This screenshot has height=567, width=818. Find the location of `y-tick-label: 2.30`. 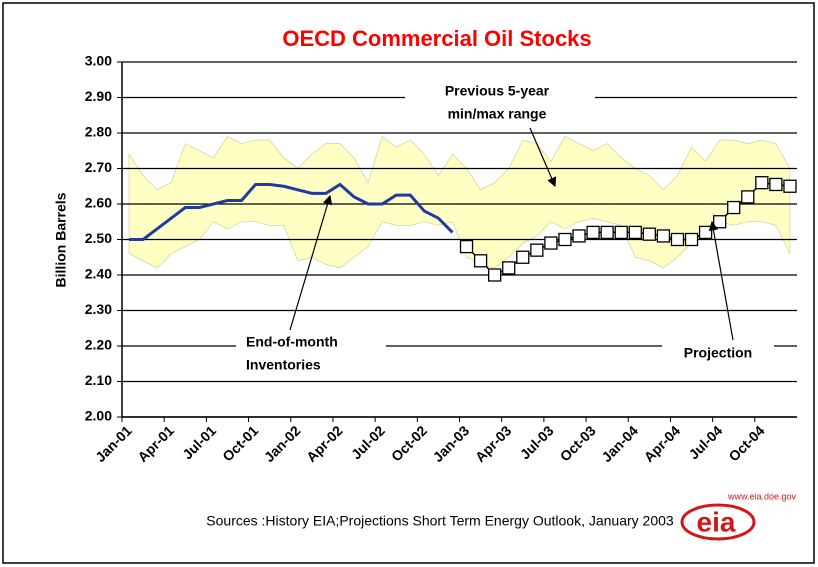

y-tick-label: 2.30 is located at coordinates (98, 309).